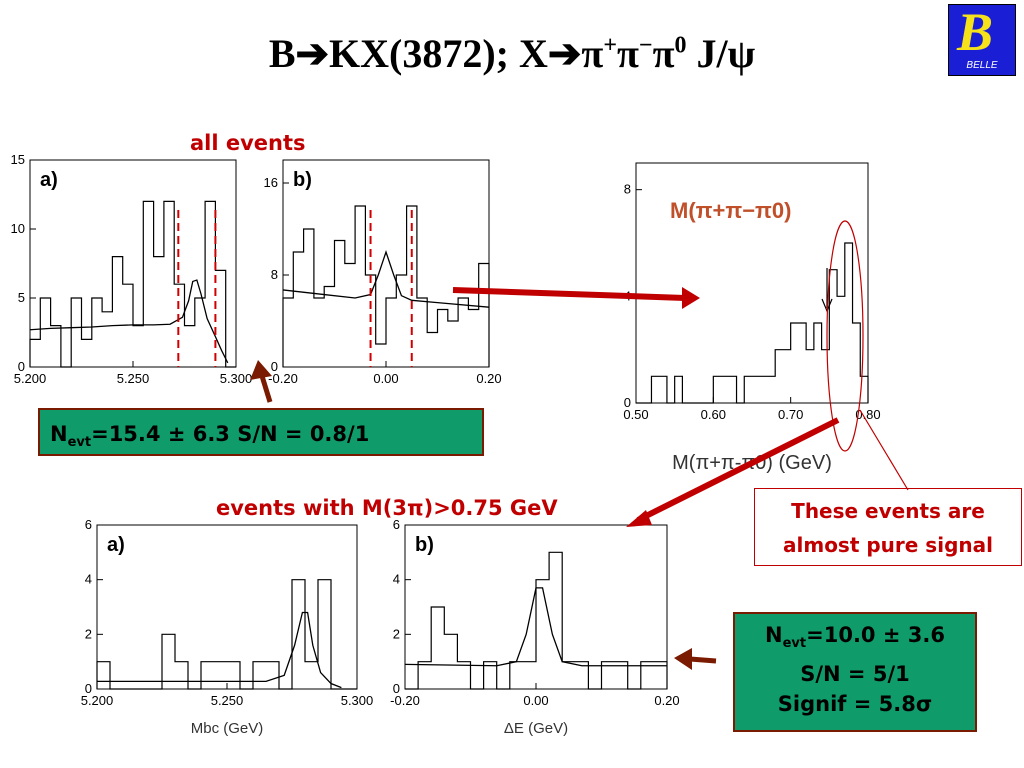  What do you see at coordinates (635, 414) in the screenshot?
I see `x-tick-label: 0.50` at bounding box center [635, 414].